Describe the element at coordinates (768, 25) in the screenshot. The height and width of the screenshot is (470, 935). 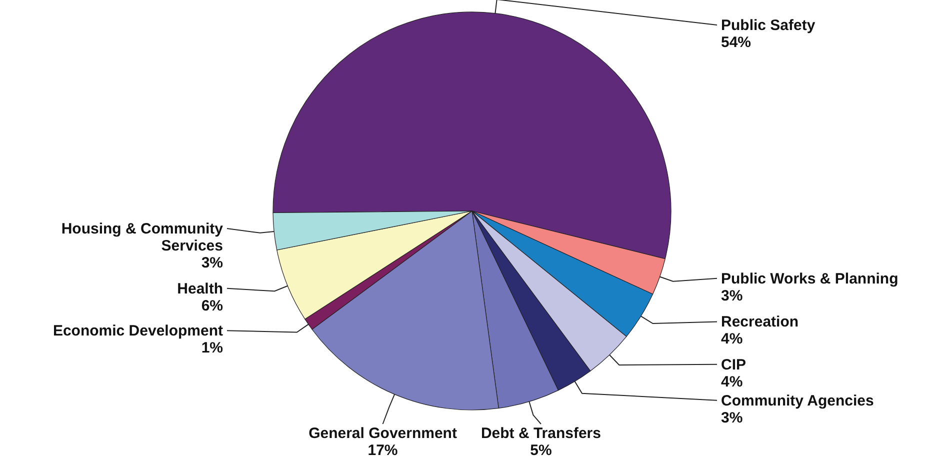
I see `slice-label: Public Safety` at that location.